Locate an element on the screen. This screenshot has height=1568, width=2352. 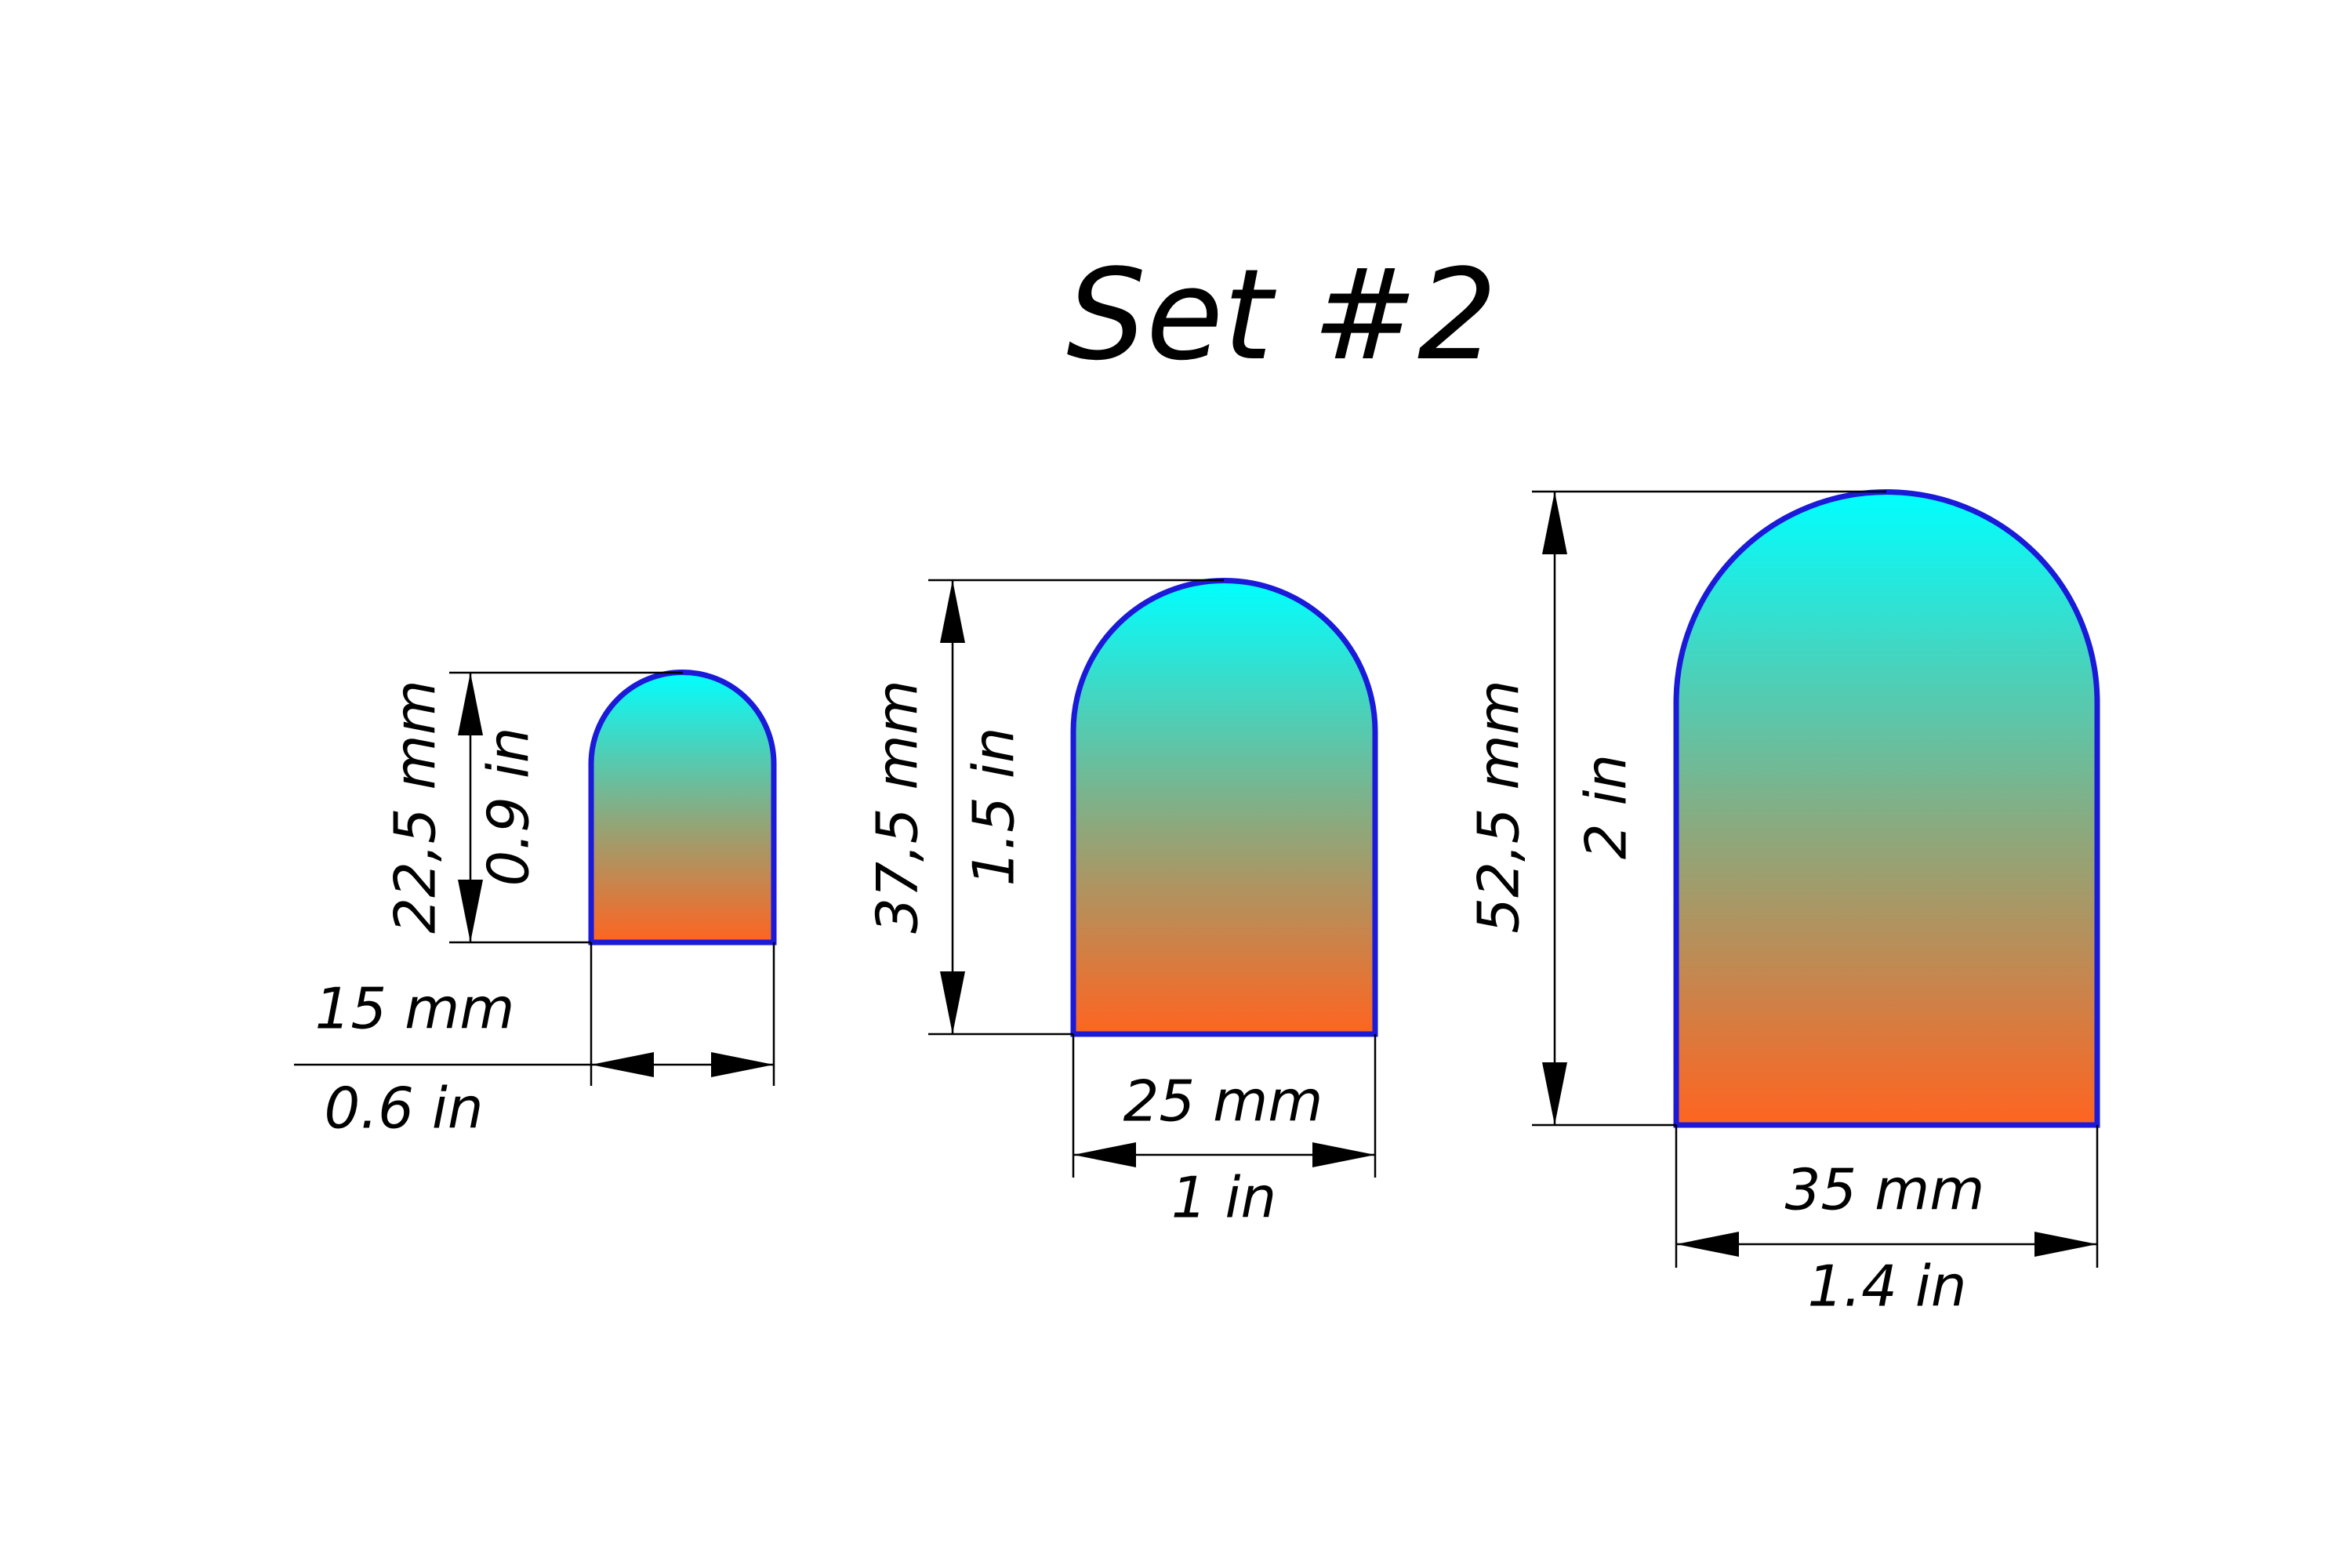
height-in: 0.9 in is located at coordinates (509, 806).